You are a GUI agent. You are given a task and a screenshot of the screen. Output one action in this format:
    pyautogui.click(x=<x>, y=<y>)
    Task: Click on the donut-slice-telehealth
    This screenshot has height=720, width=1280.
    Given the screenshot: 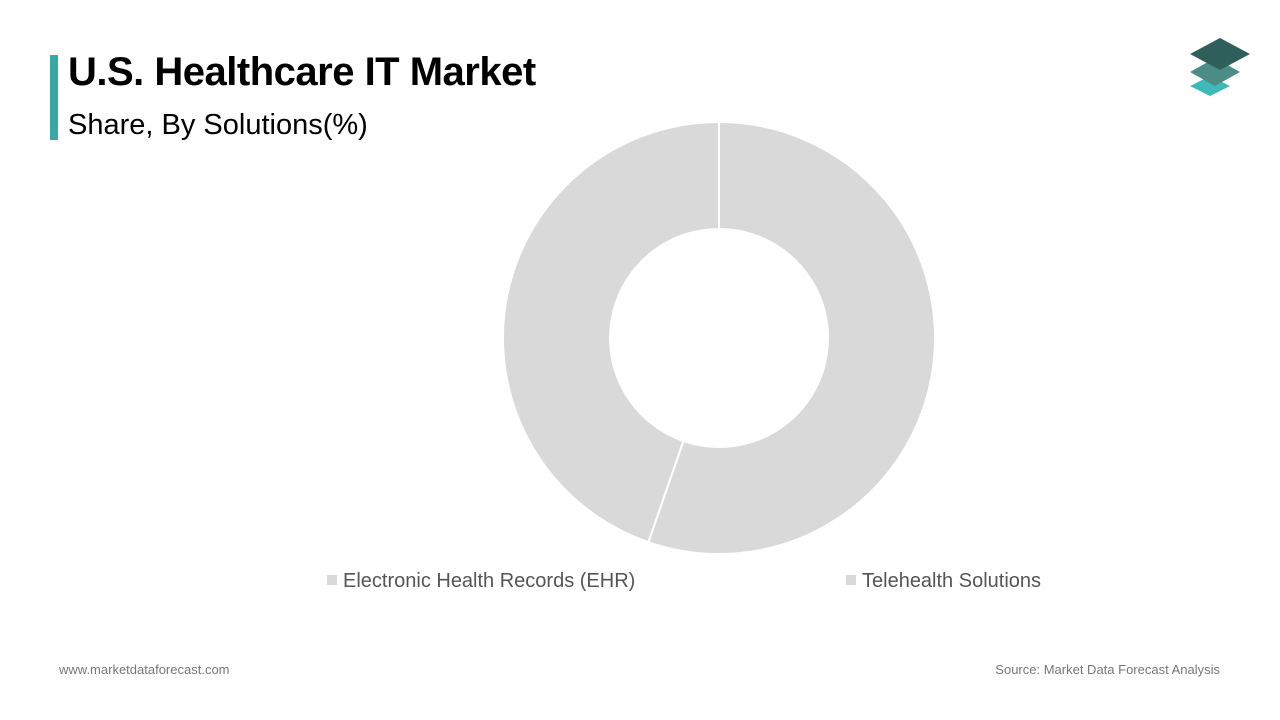 What is the action you would take?
    pyautogui.click(x=610, y=332)
    